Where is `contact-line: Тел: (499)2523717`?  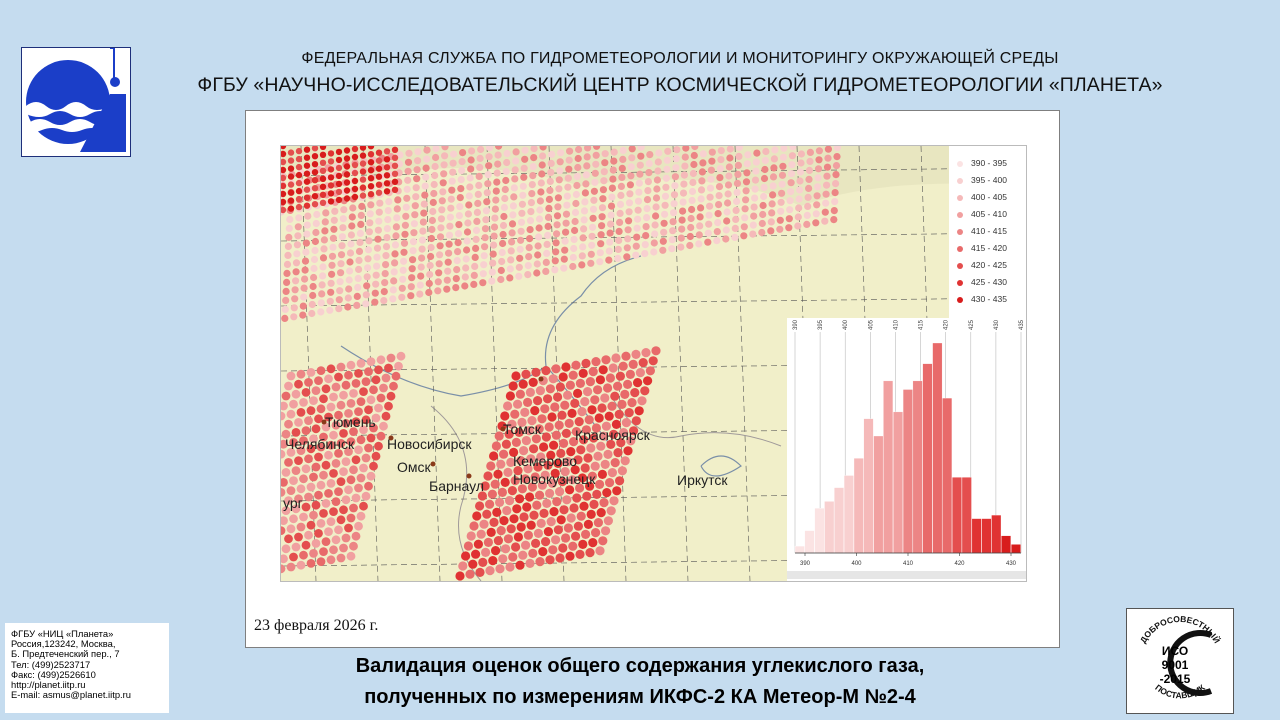
contact-line: Тел: (499)2523717 is located at coordinates (51, 664).